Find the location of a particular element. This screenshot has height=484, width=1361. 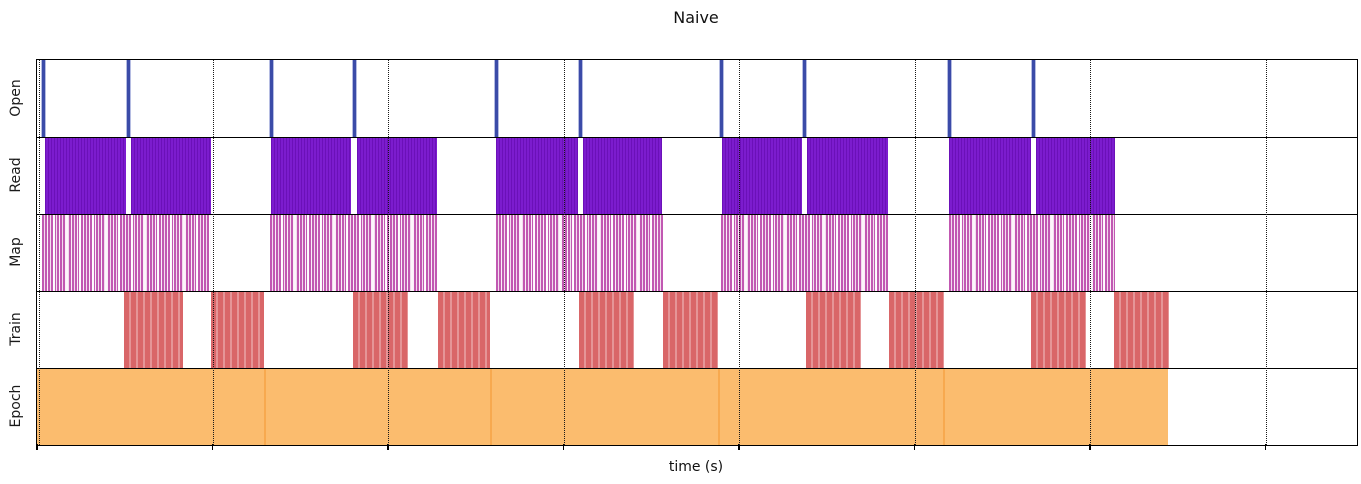

row-label-train: Train is located at coordinates (16, 328).